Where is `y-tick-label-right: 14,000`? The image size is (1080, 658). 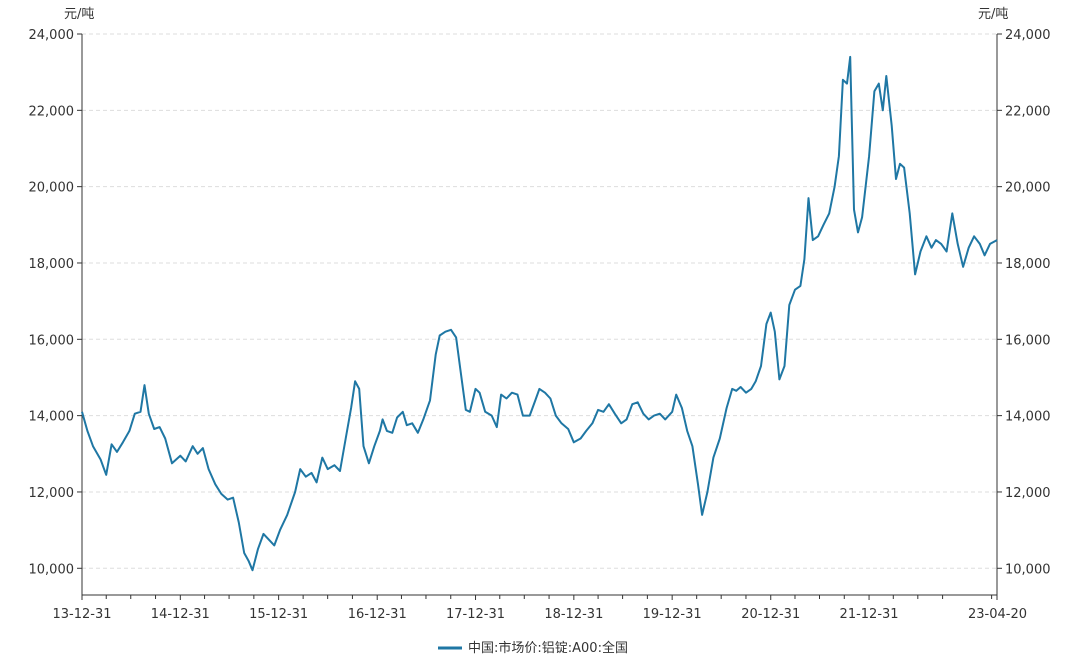
y-tick-label-right: 14,000 is located at coordinates (1028, 417).